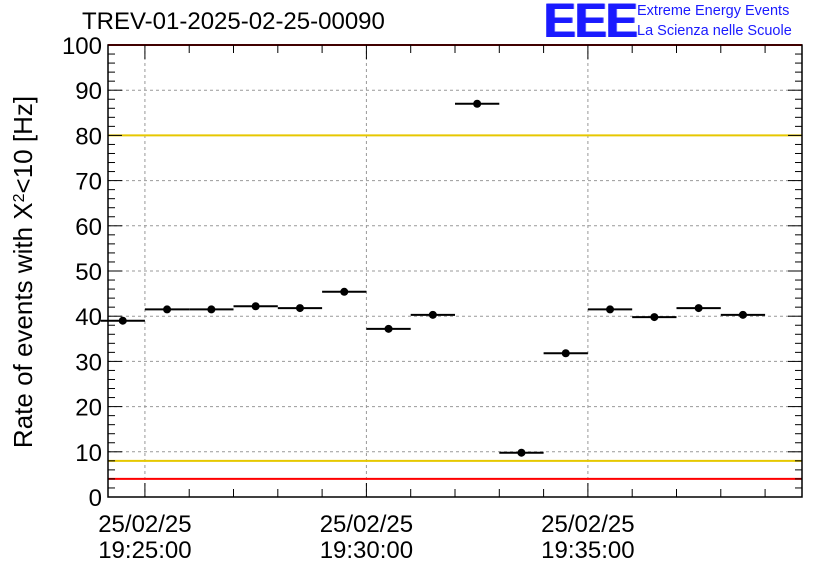 This screenshot has height=572, width=836. What do you see at coordinates (23, 325) in the screenshot?
I see `y-axis-label-main: Rate of events with X` at bounding box center [23, 325].